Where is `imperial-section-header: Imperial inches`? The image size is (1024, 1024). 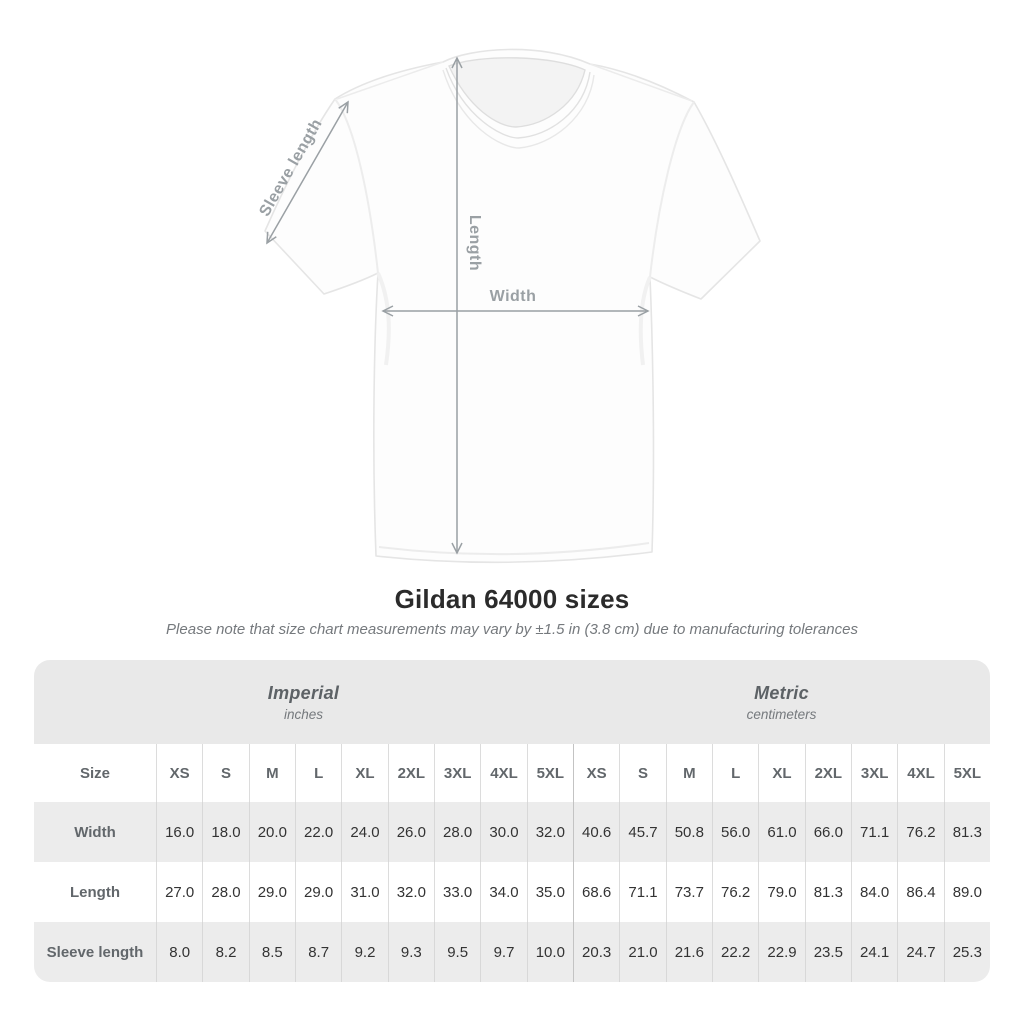 imperial-section-header: Imperial inches is located at coordinates (303, 702).